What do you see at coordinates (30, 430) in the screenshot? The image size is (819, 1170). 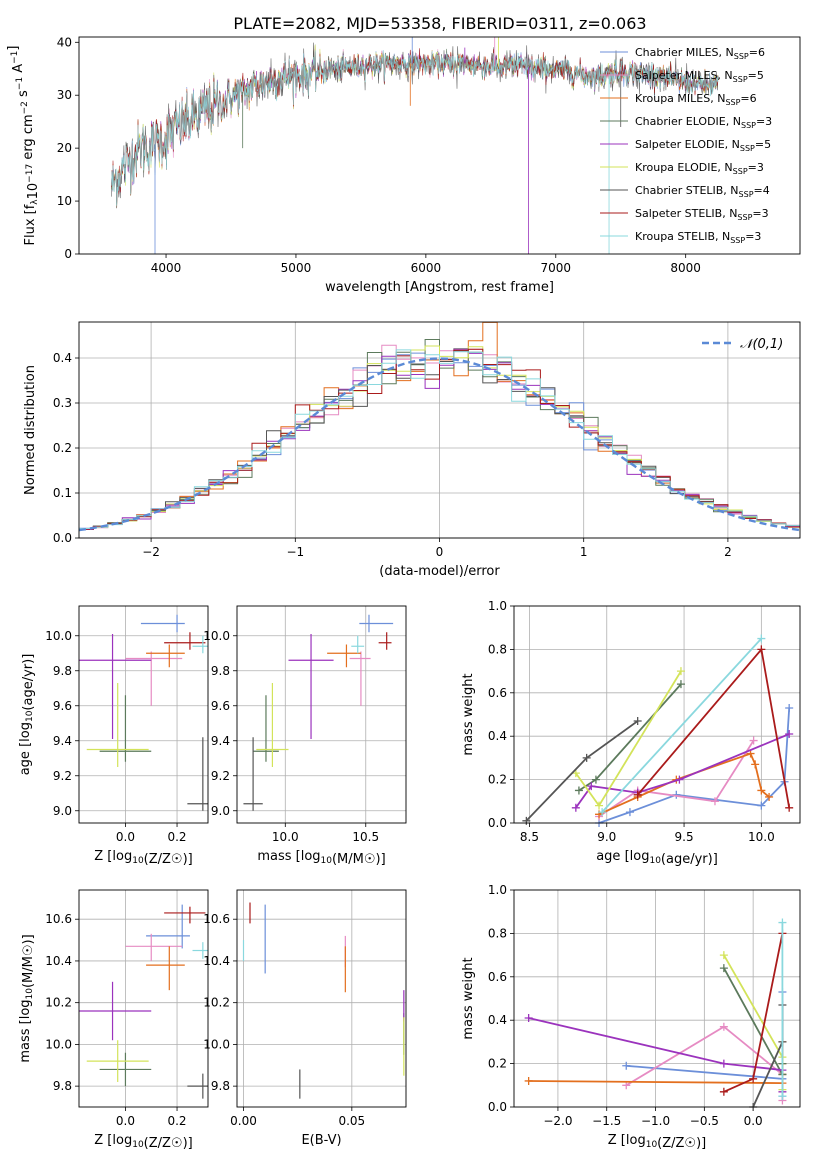 I see `y-axis-label: Normed distribution` at bounding box center [30, 430].